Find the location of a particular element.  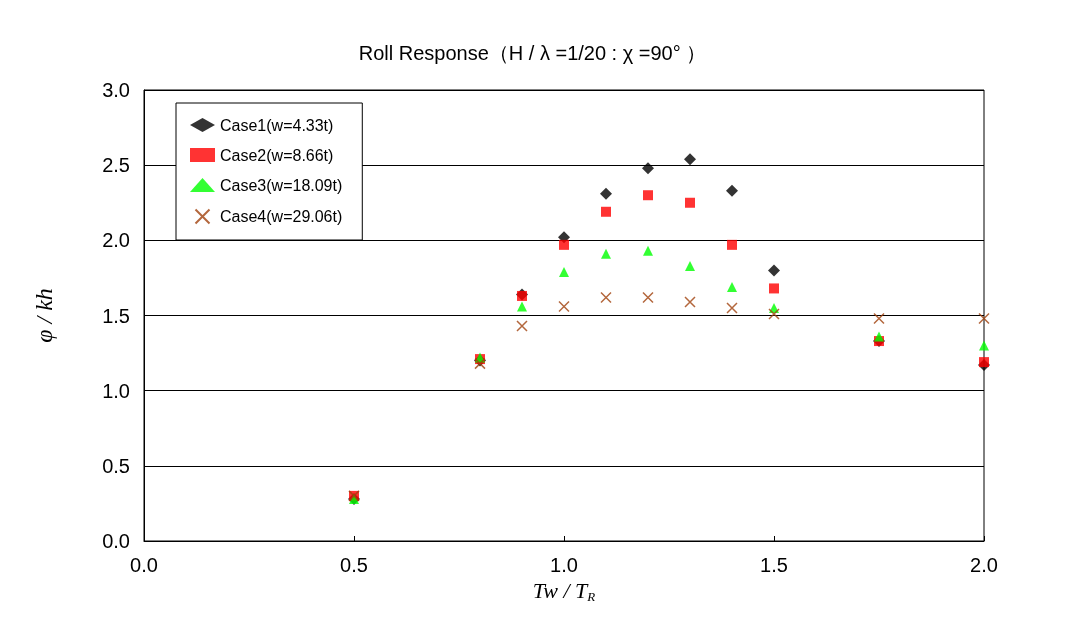

x-tick-label: 1.5 is located at coordinates (774, 565).